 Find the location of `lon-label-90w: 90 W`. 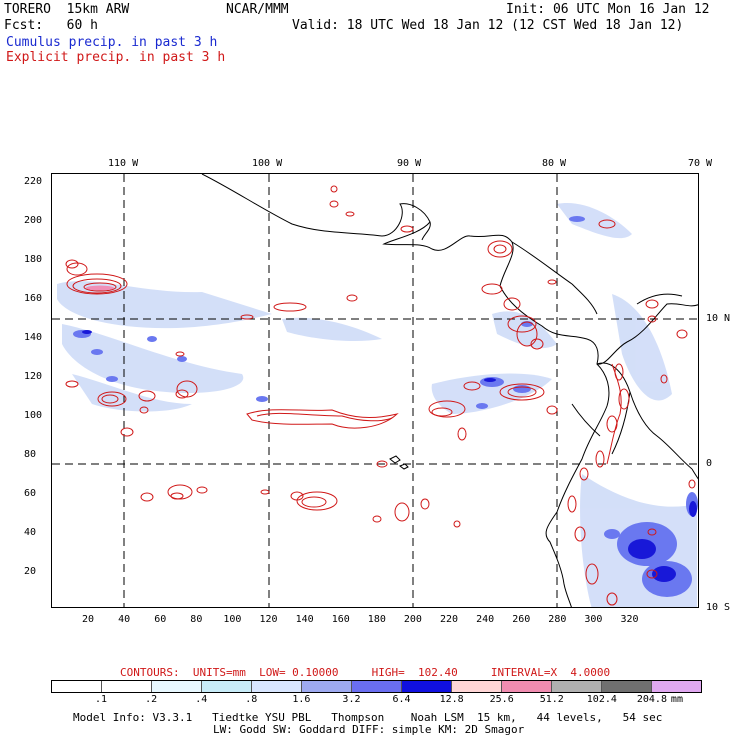

lon-label-90w: 90 W is located at coordinates (409, 163).